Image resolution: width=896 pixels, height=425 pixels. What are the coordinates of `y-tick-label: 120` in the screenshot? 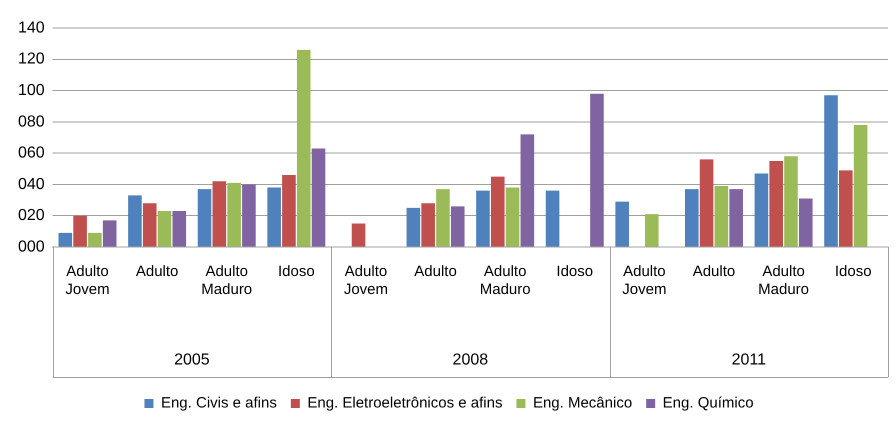 It's located at (31, 59).